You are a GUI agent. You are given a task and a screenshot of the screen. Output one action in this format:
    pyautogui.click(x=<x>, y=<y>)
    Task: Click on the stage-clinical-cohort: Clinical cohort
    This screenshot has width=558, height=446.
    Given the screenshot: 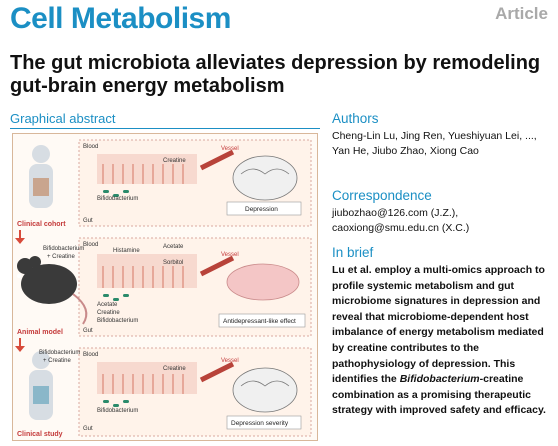 What is the action you would take?
    pyautogui.click(x=41, y=224)
    